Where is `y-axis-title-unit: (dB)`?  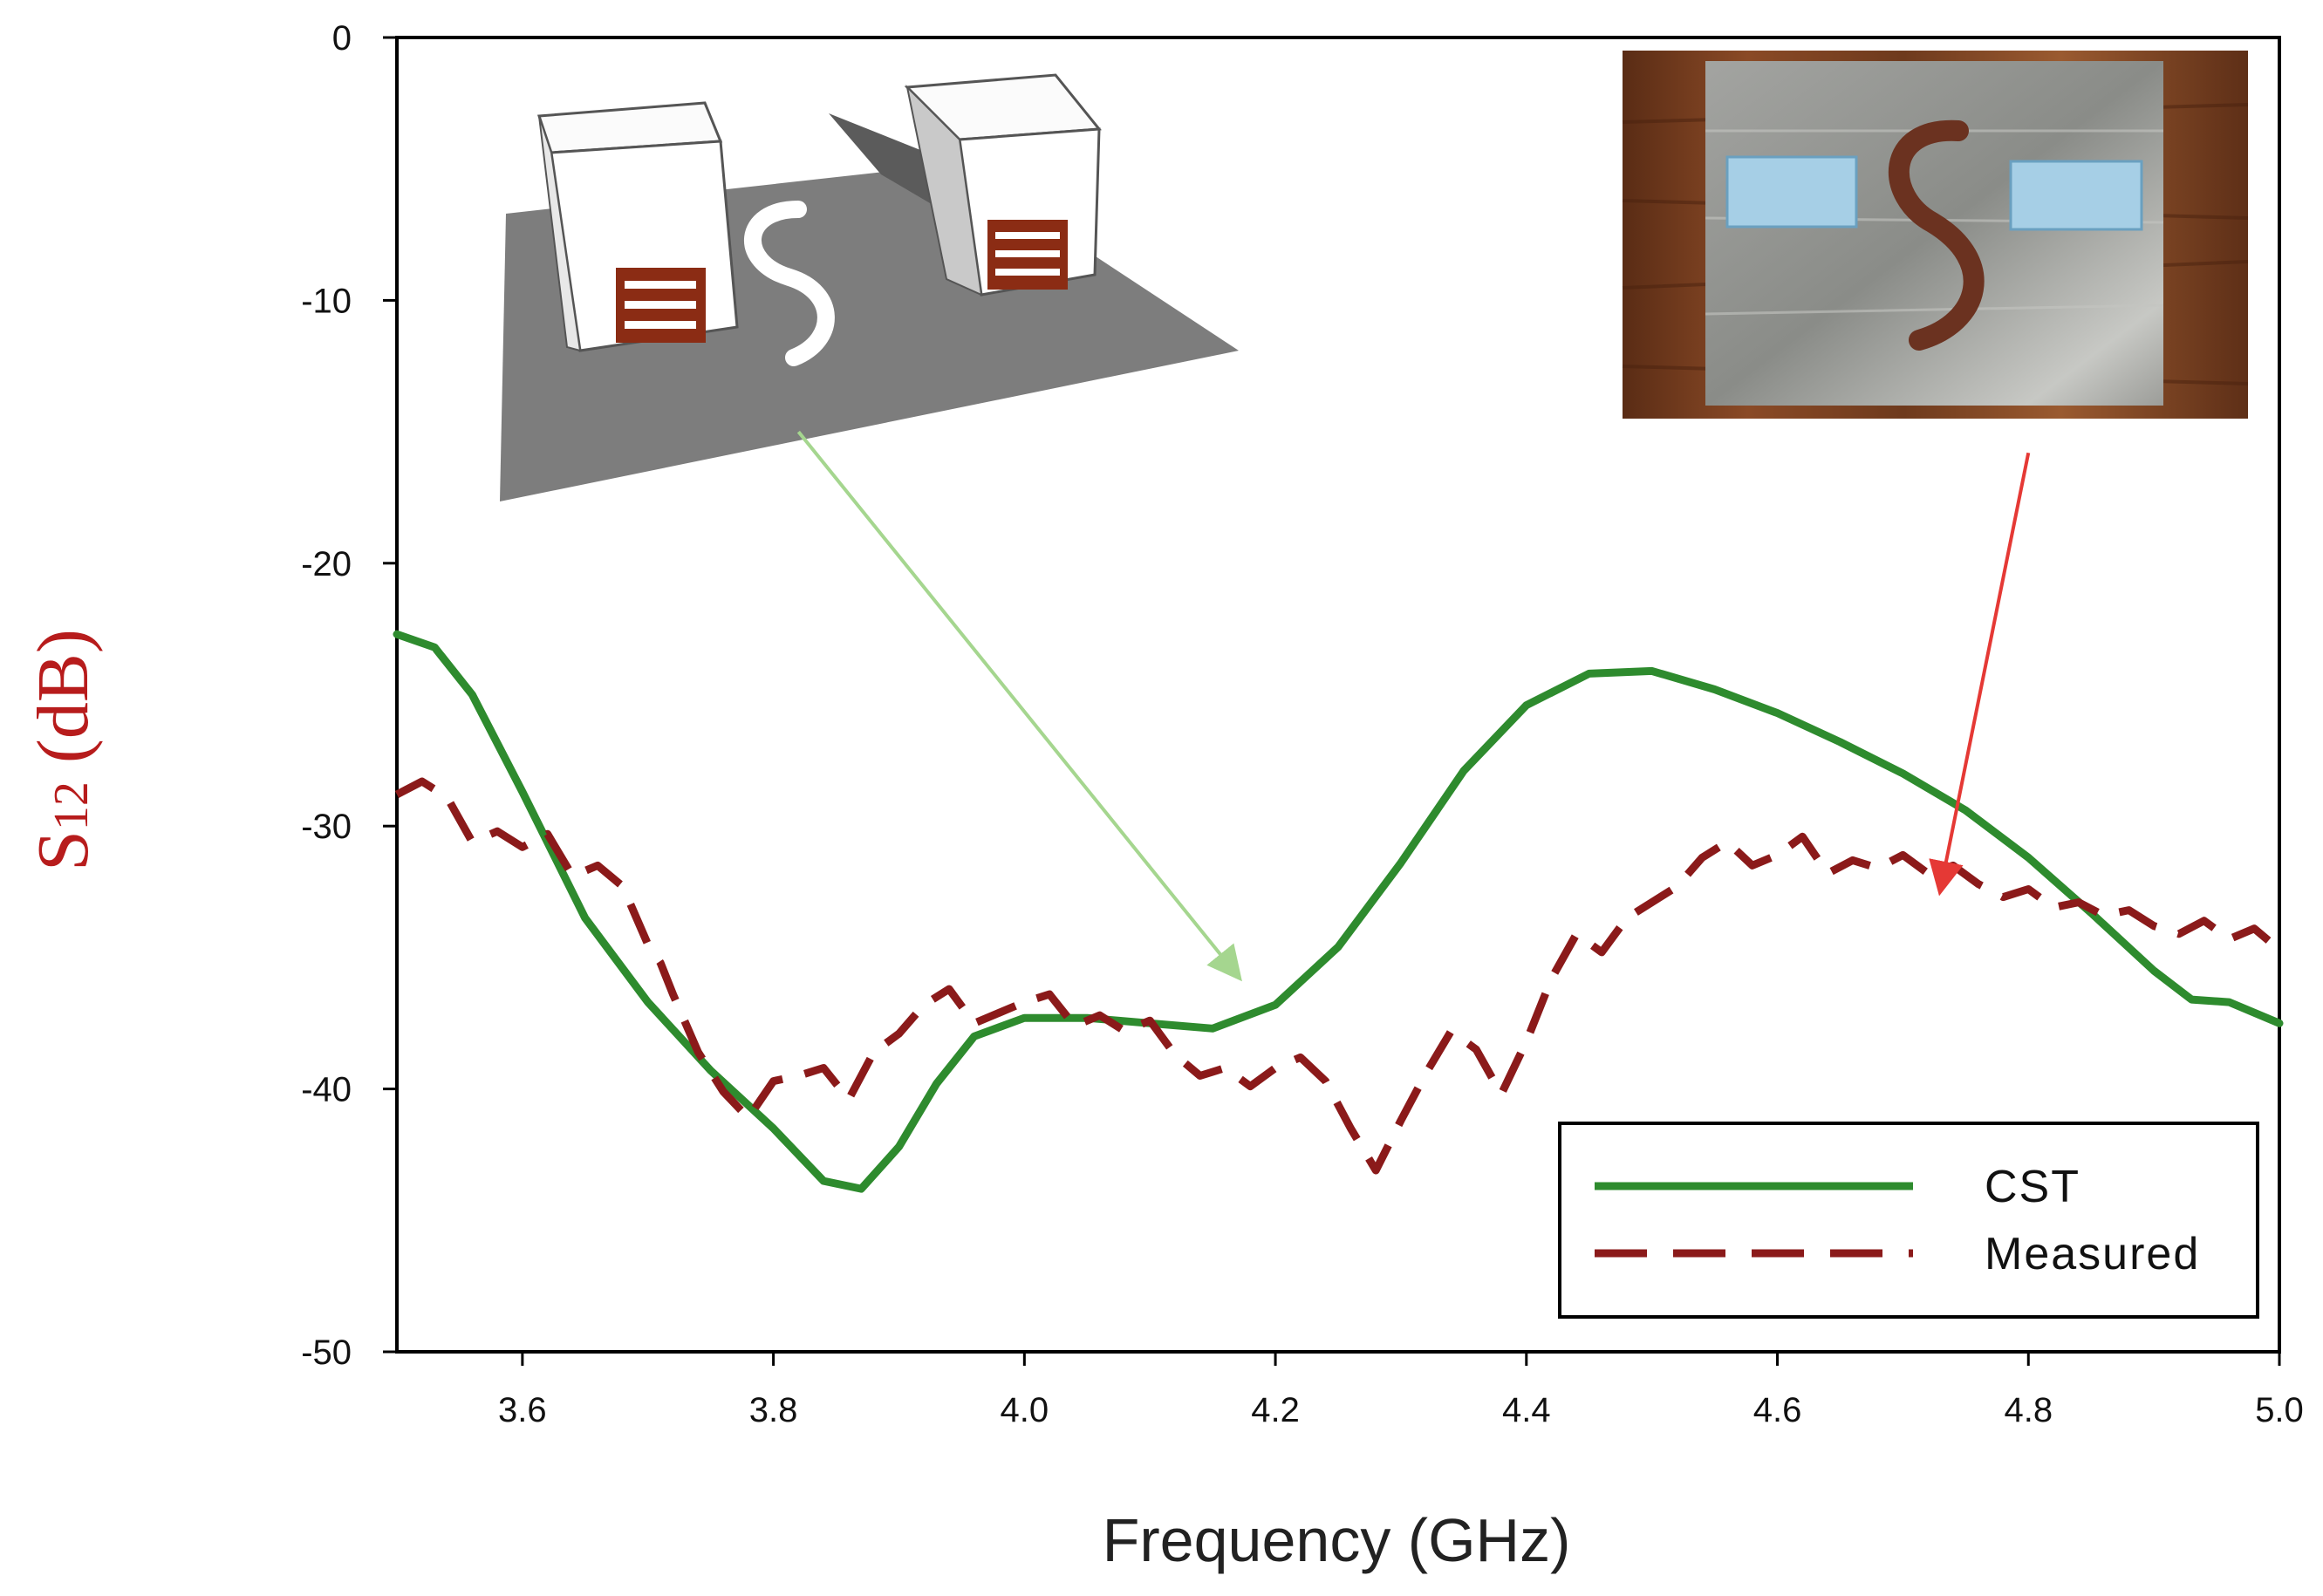
y-axis-title-unit: (dB) is located at coordinates (63, 705).